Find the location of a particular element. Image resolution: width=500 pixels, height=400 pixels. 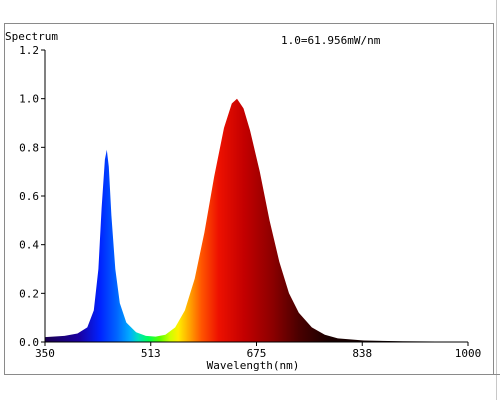

chart-title: Spectrum is located at coordinates (31, 36).